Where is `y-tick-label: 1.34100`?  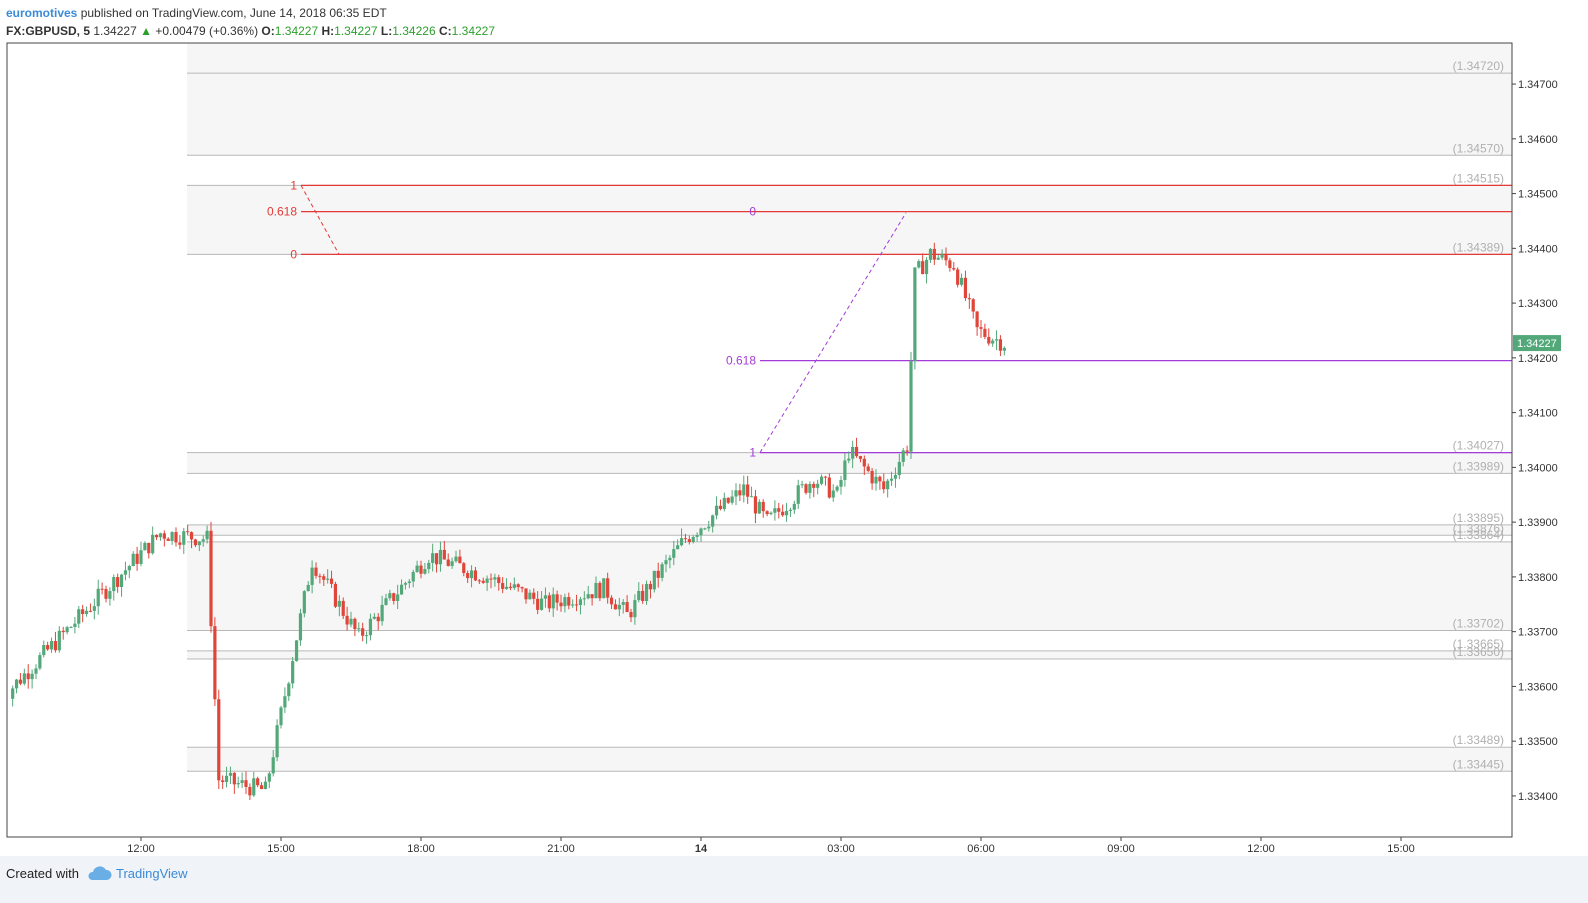
y-tick-label: 1.34100 is located at coordinates (1538, 414).